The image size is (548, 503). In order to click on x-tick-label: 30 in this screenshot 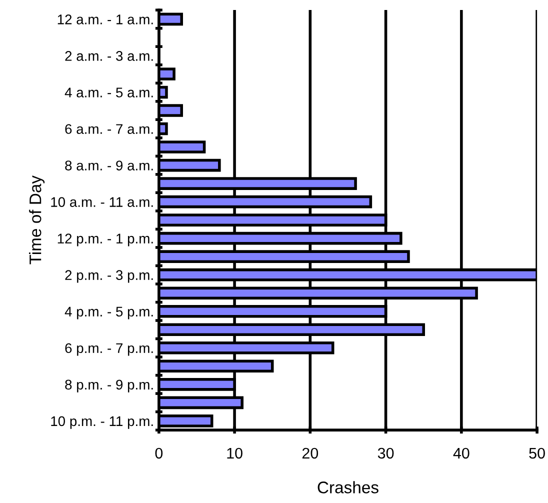, I will do `click(386, 453)`.